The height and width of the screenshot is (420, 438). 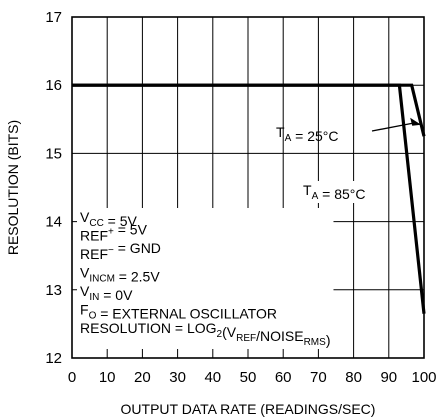 What do you see at coordinates (120, 275) in the screenshot?
I see `condition-line: VINCM = 2.5V` at bounding box center [120, 275].